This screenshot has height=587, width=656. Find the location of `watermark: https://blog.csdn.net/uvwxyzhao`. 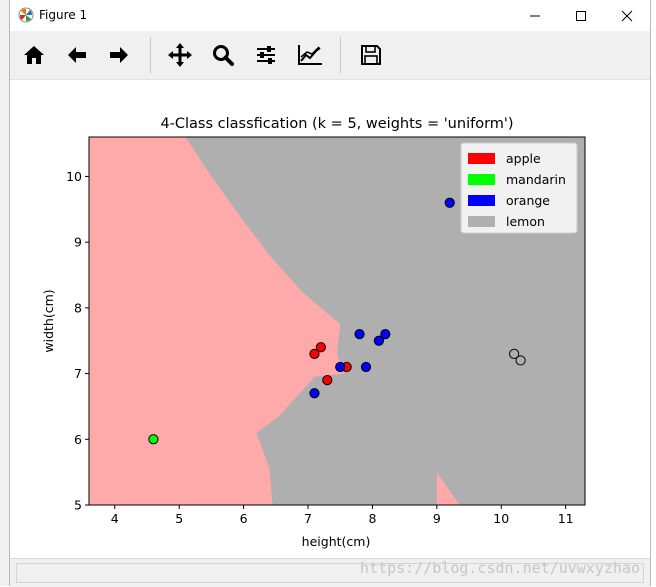

watermark: https://blog.csdn.net/uvwxyzhao is located at coordinates (500, 568).